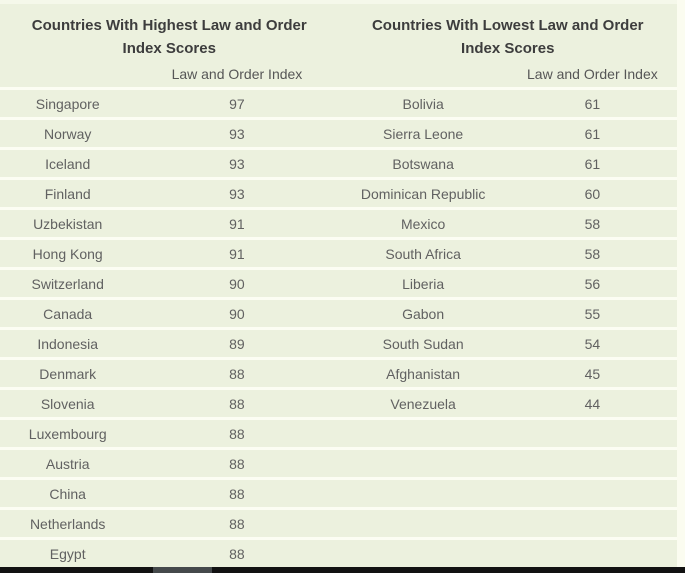 This screenshot has height=573, width=685. What do you see at coordinates (68, 373) in the screenshot?
I see `country-cell: Denmark` at bounding box center [68, 373].